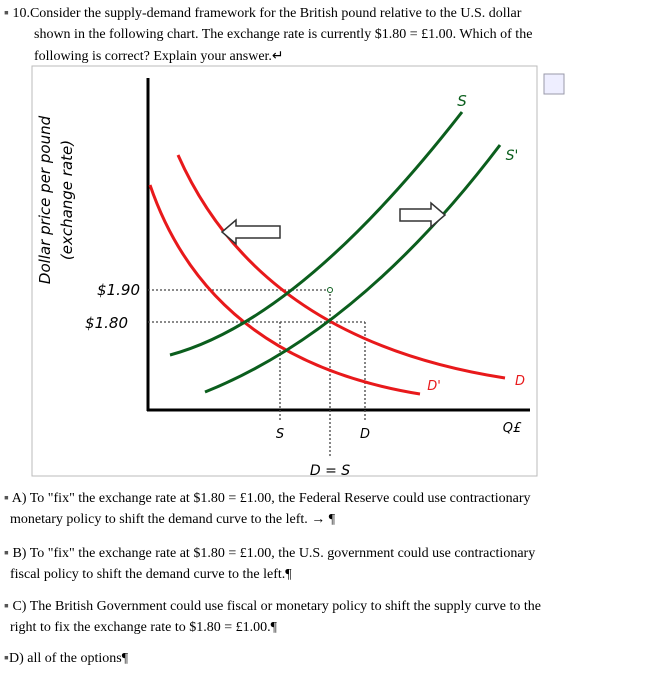 This screenshot has width=648, height=678. Describe the element at coordinates (21, 13) in the screenshot. I see `question-number: 10.` at that location.